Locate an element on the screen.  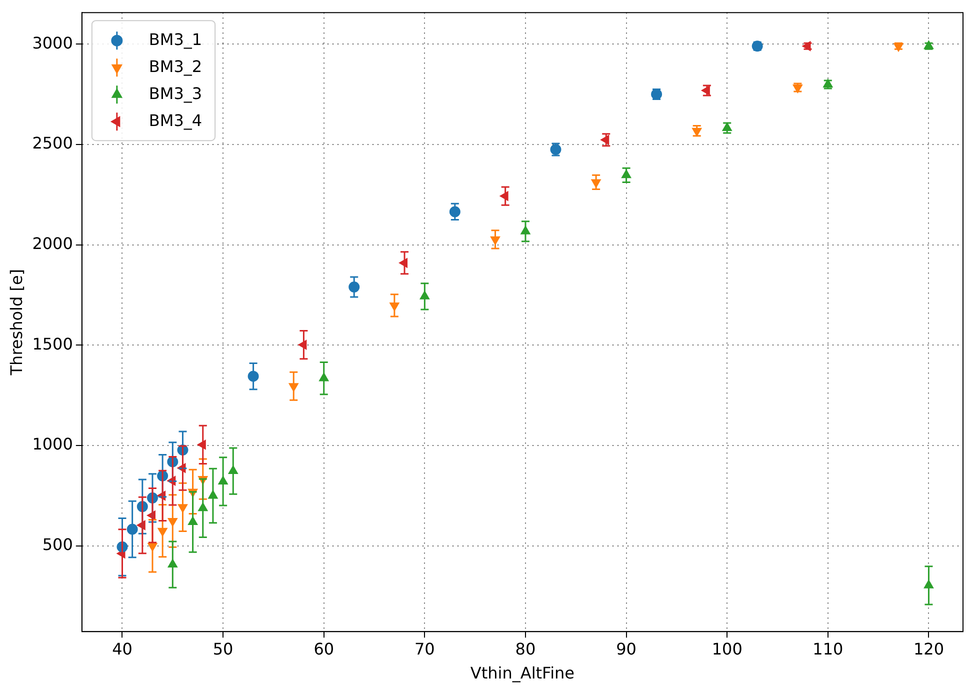
legend-label: BM3_2 is located at coordinates (175, 66).